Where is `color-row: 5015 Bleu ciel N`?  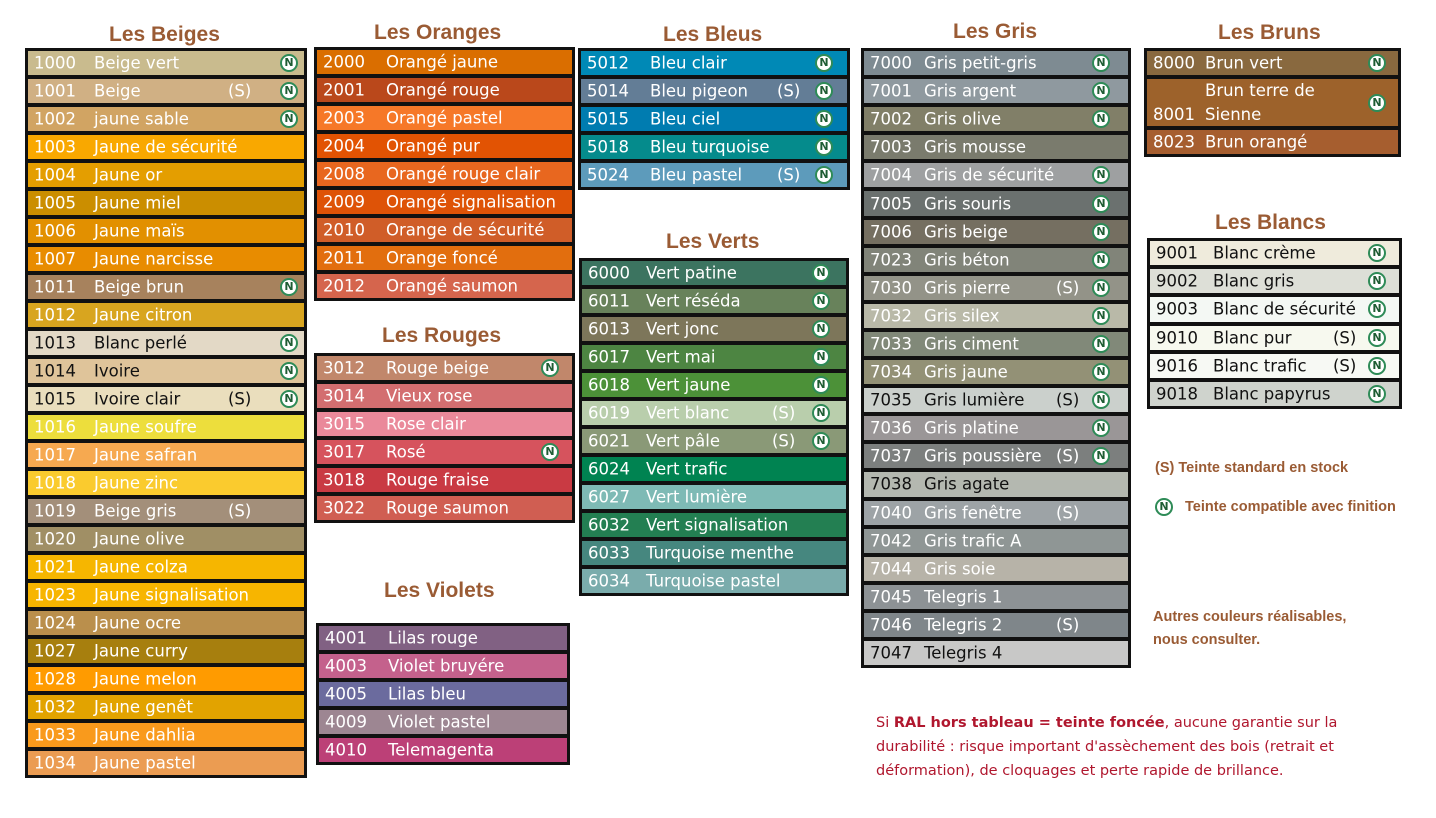 color-row: 5015 Bleu ciel N is located at coordinates (714, 119).